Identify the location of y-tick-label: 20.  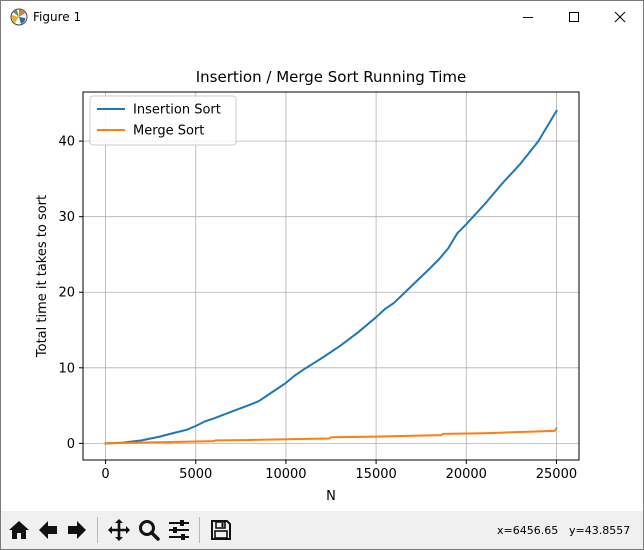
(66, 293).